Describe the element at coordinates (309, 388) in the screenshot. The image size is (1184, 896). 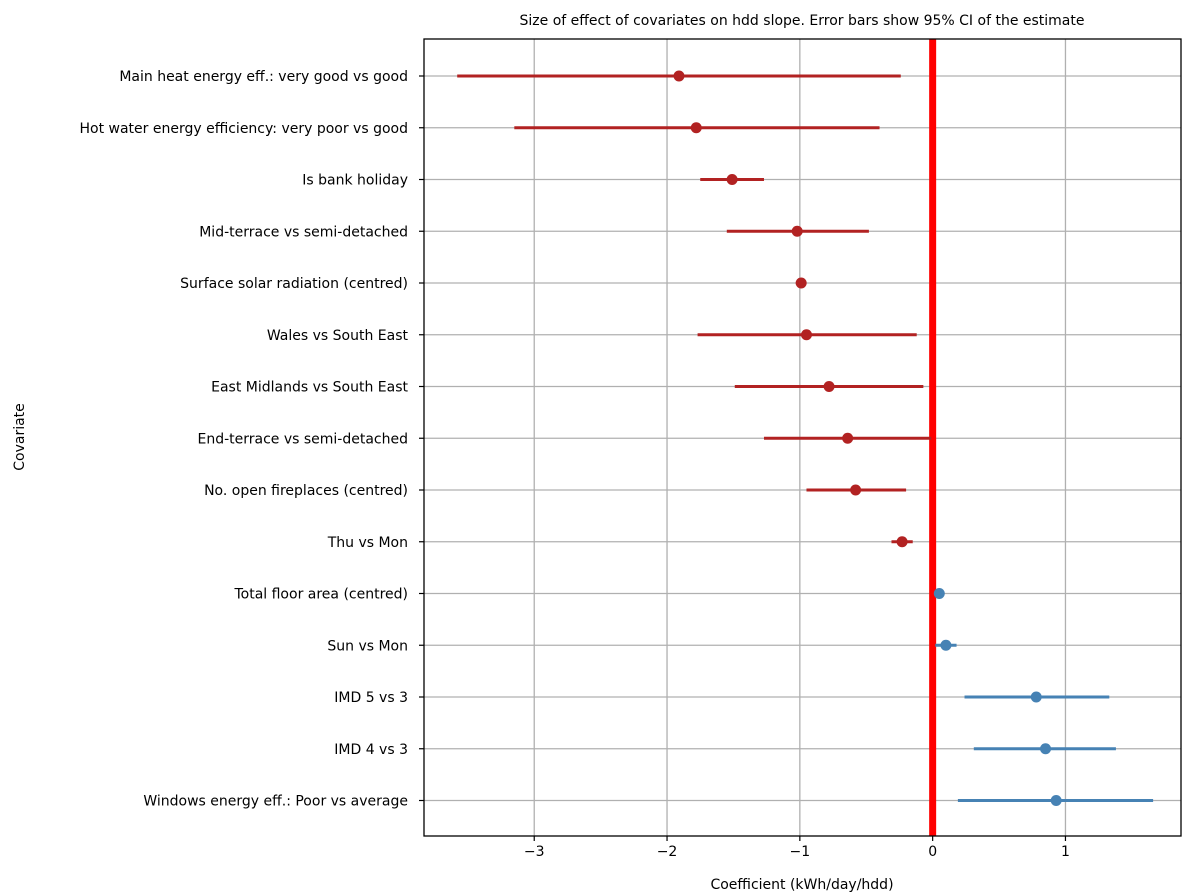
I see `y-tick-label: East Midlands vs South East` at that location.